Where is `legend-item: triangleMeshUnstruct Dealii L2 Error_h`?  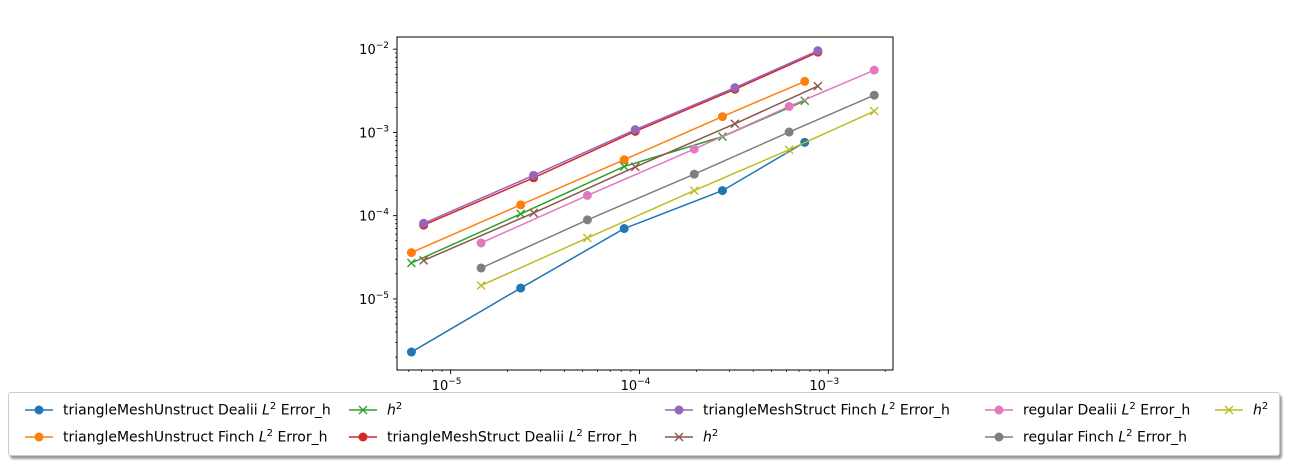 legend-item: triangleMeshUnstruct Dealii L2 Error_h is located at coordinates (177, 410).